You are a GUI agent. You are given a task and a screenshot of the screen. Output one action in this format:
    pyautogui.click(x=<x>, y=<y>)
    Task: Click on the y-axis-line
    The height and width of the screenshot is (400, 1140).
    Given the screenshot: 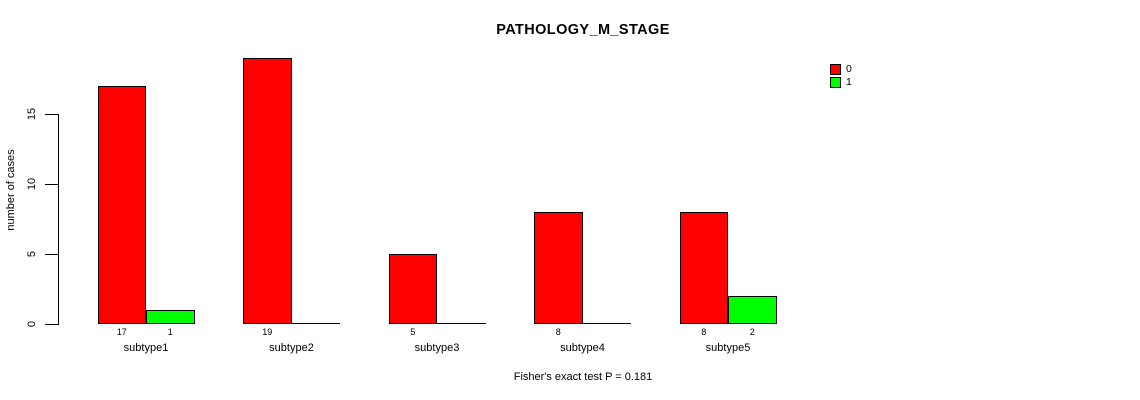 What is the action you would take?
    pyautogui.click(x=58, y=219)
    